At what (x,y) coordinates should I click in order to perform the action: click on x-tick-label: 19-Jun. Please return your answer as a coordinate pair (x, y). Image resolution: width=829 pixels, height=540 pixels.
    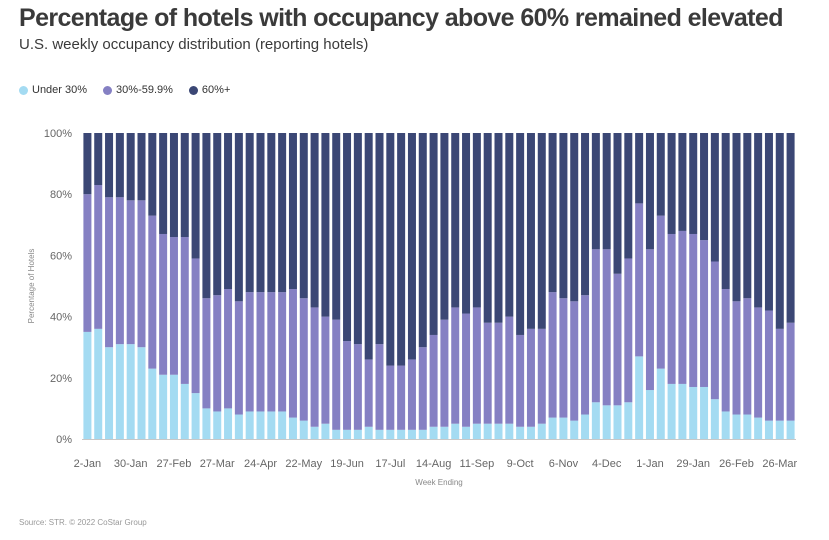
    Looking at the image, I should click on (347, 464).